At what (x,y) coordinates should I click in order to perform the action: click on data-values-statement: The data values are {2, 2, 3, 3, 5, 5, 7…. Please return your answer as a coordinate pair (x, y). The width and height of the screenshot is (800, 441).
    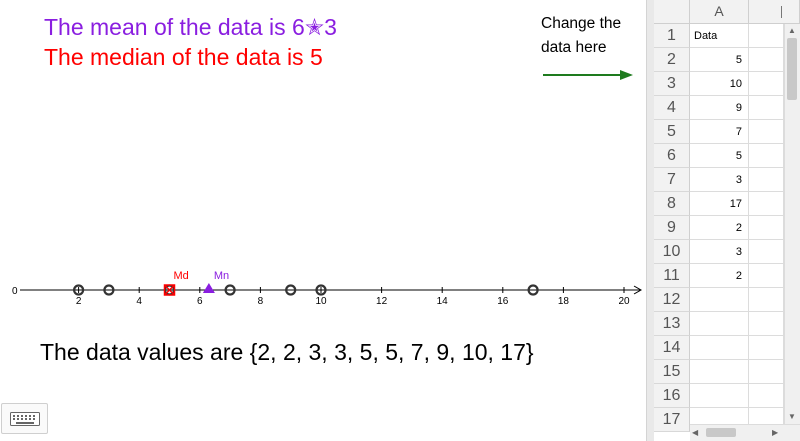
    Looking at the image, I should click on (287, 352).